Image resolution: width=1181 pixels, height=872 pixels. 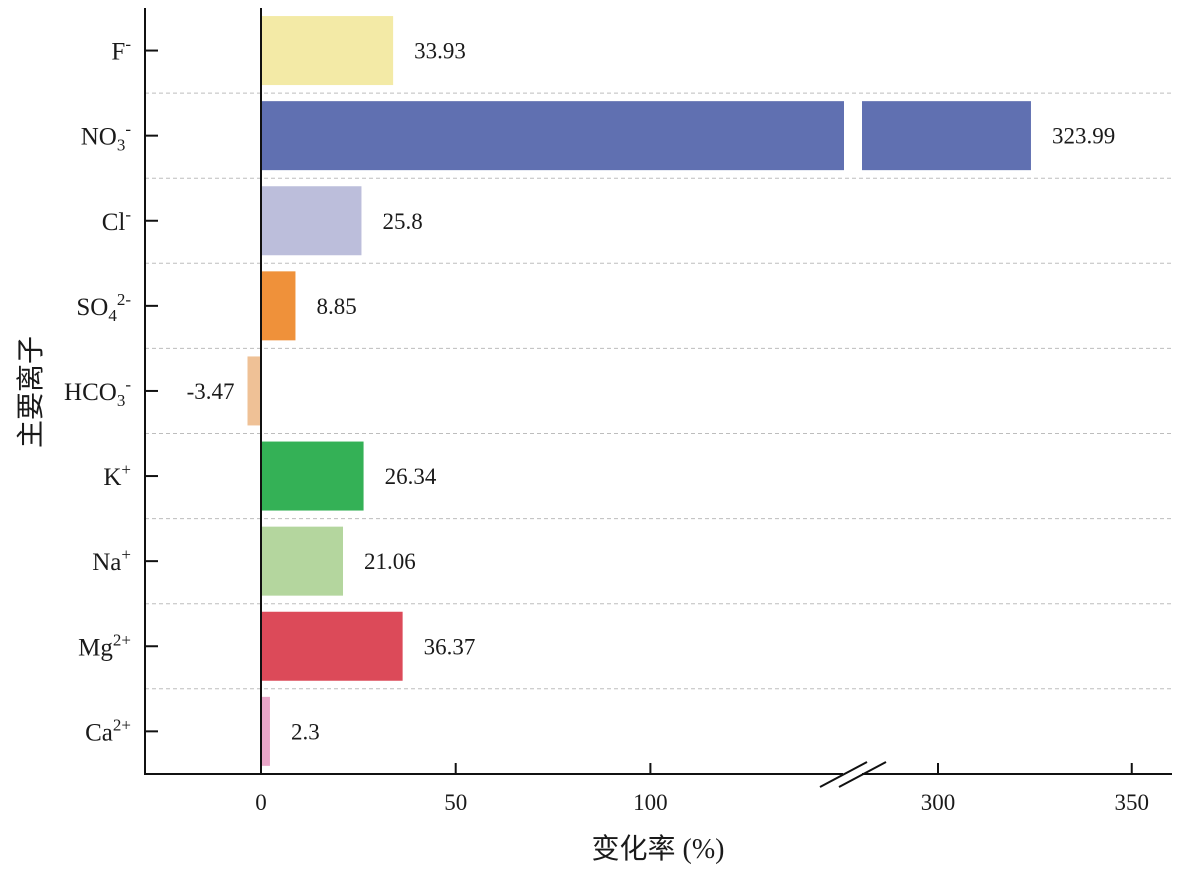 What do you see at coordinates (99, 137) in the screenshot?
I see `category-label-base: NO` at bounding box center [99, 137].